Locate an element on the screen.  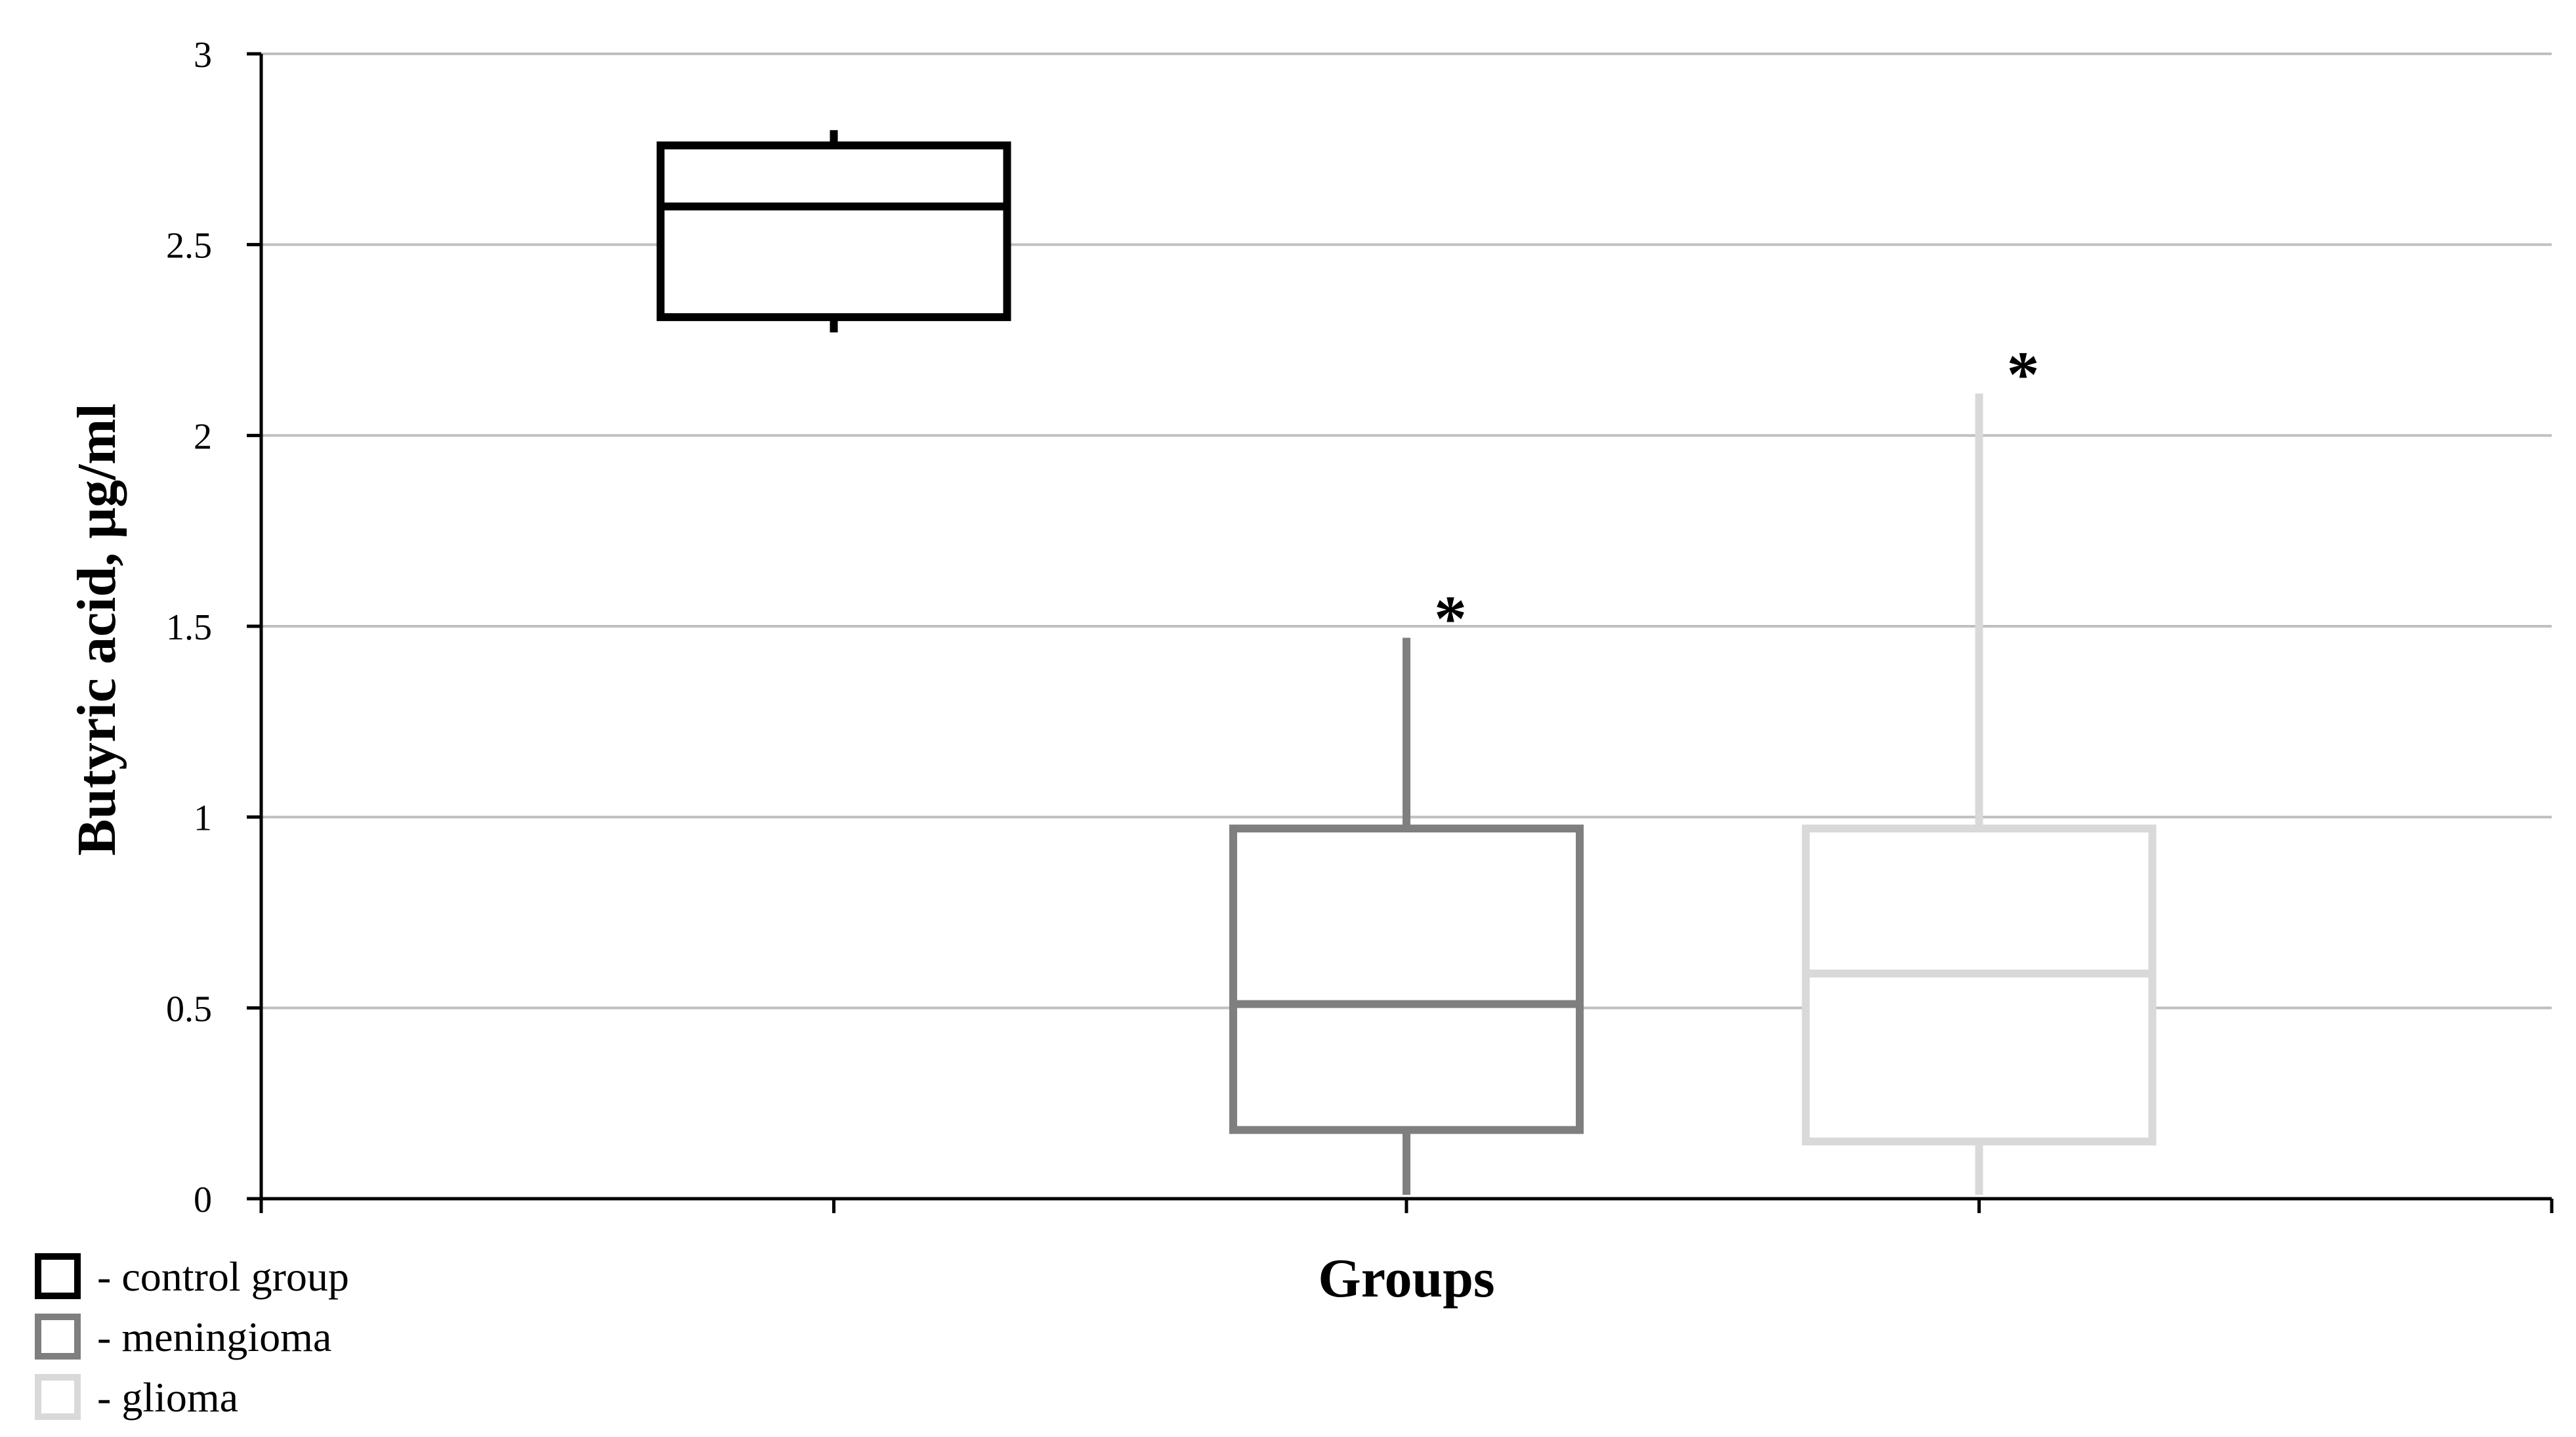
box-3: * is located at coordinates (1979, 766).